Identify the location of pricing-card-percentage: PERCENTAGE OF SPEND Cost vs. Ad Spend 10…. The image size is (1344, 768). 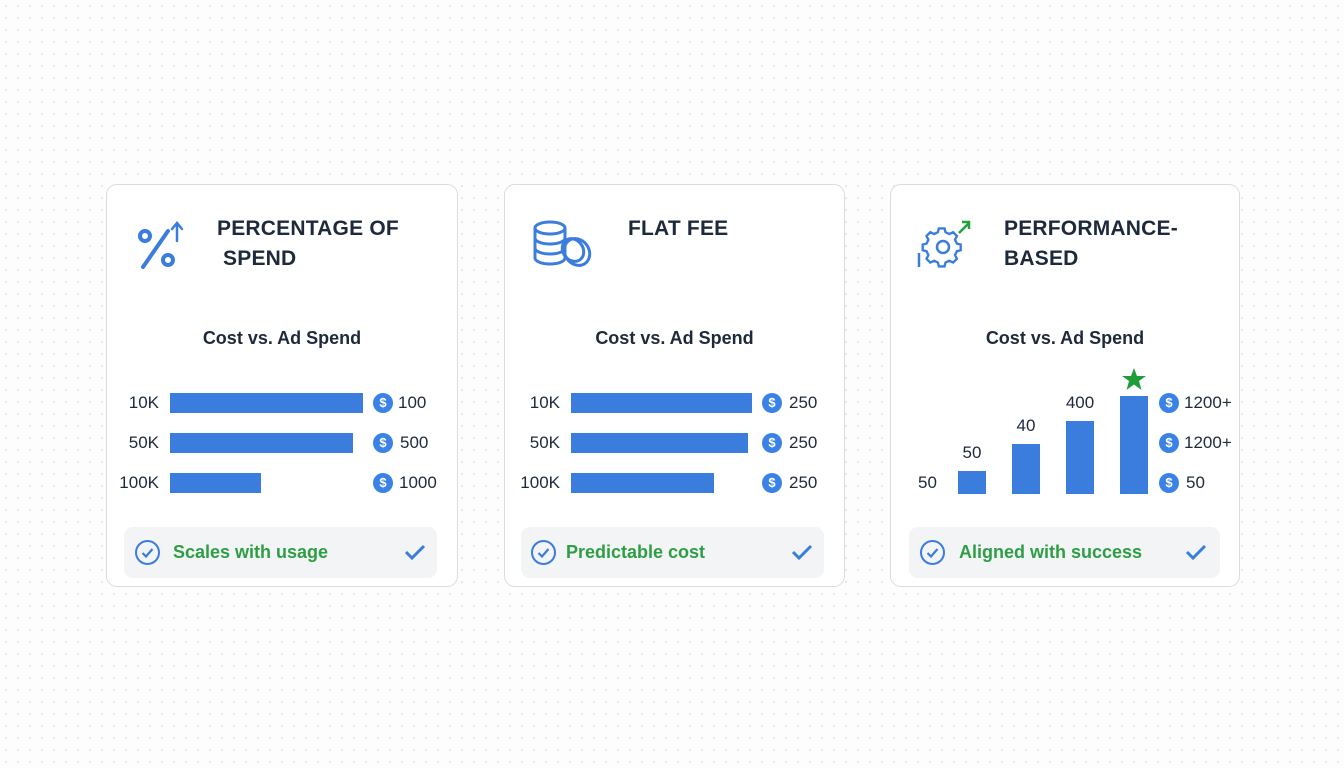
(282, 385).